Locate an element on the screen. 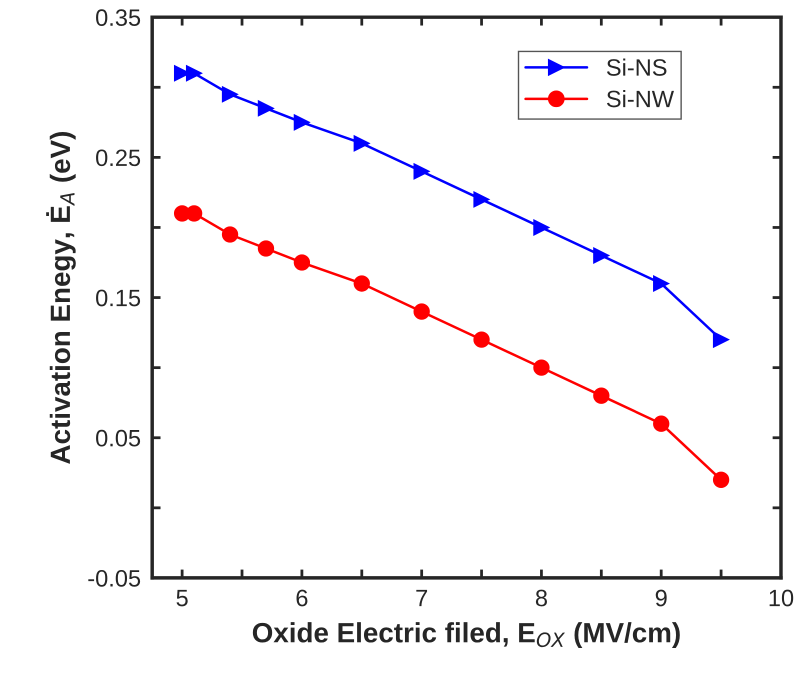  legend-label: Si-NS is located at coordinates (636, 67).